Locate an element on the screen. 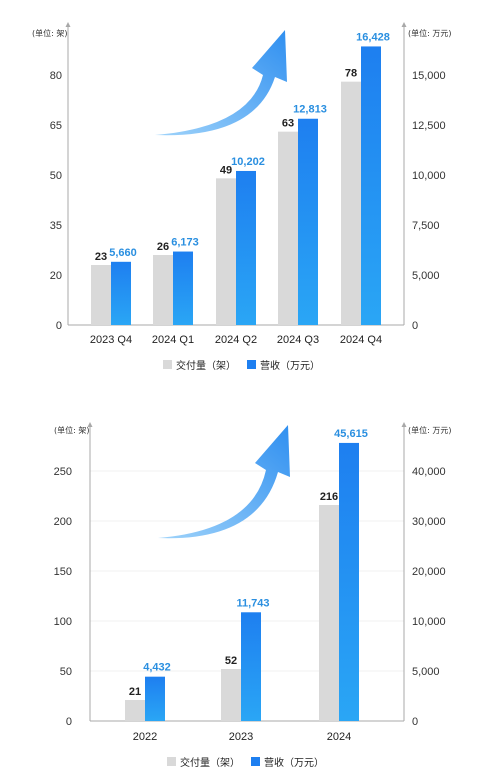 This screenshot has width=500, height=775. data-label-delivery: 52 is located at coordinates (231, 661).